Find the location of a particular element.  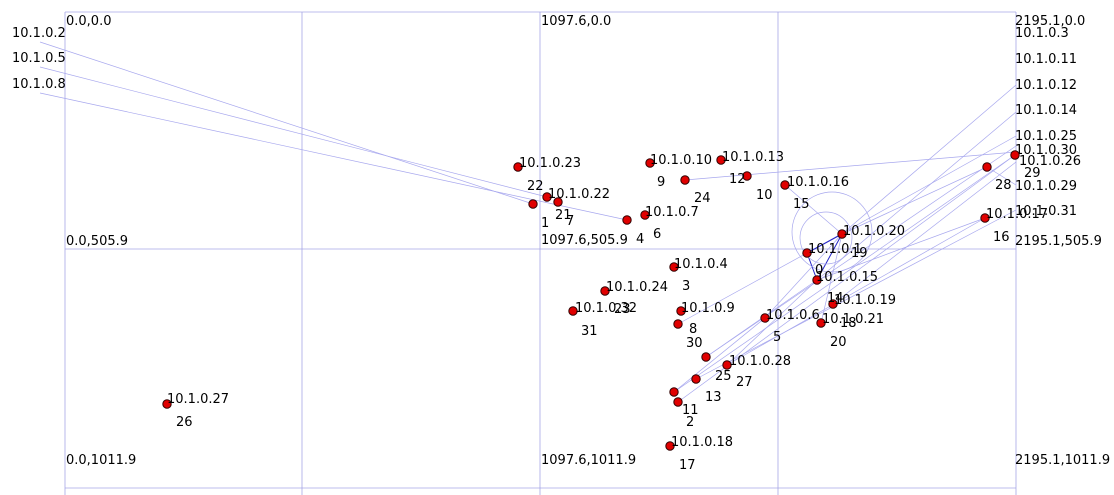

node: 10.1.0.18 17 is located at coordinates (699, 454).